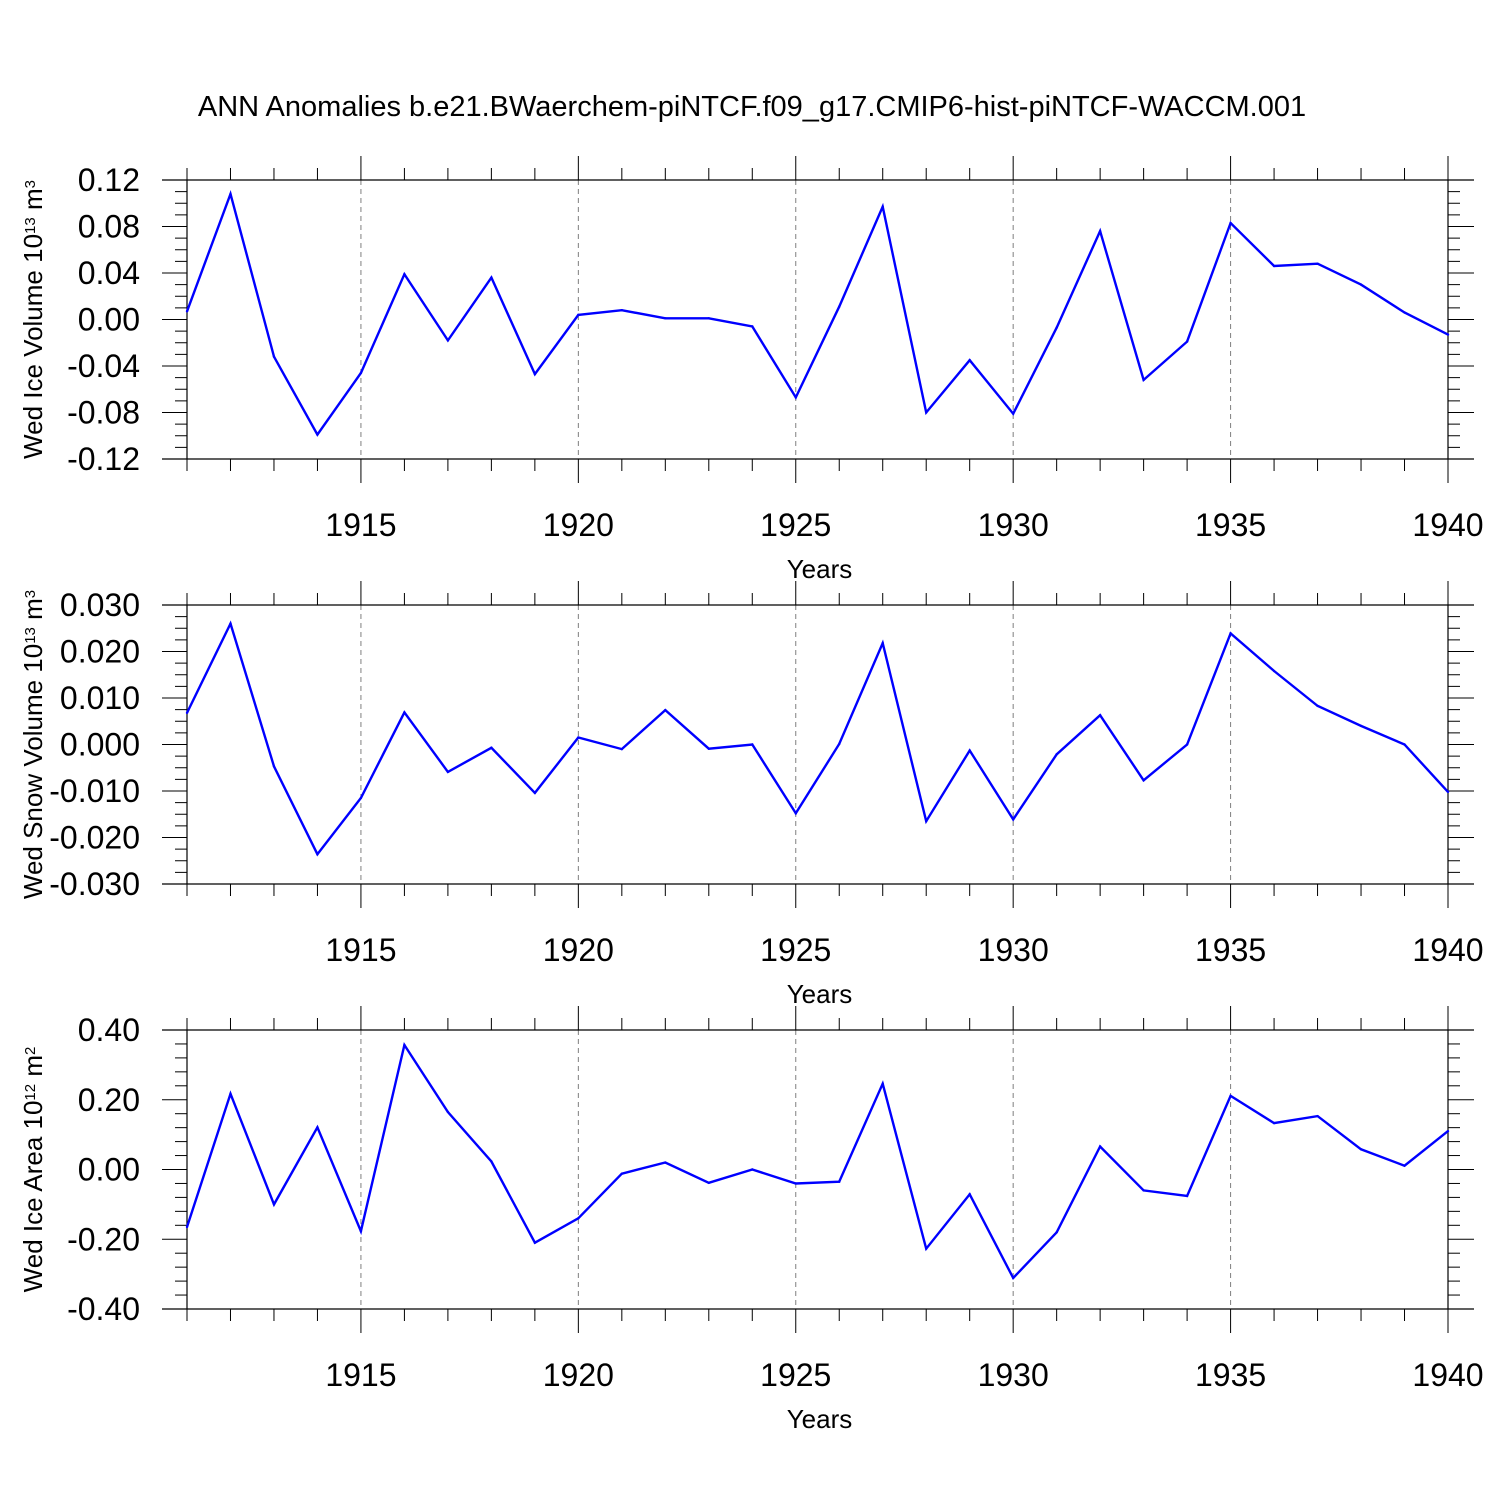 This screenshot has height=1500, width=1500. What do you see at coordinates (94, 884) in the screenshot?
I see `y-tick-label: -0.030` at bounding box center [94, 884].